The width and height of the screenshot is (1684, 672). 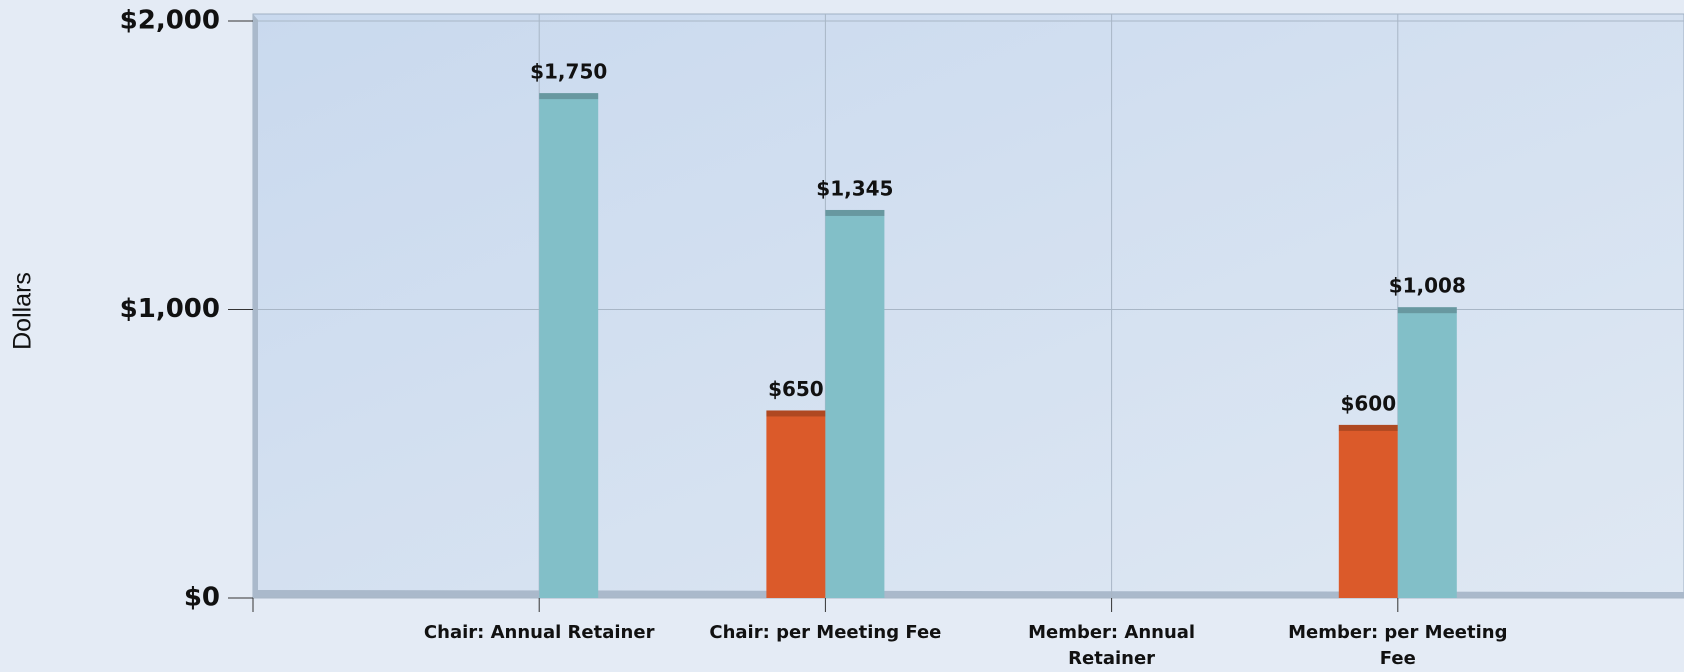 What do you see at coordinates (1112, 645) in the screenshot?
I see `x-tick-label: Member: Annual Retainer` at bounding box center [1112, 645].